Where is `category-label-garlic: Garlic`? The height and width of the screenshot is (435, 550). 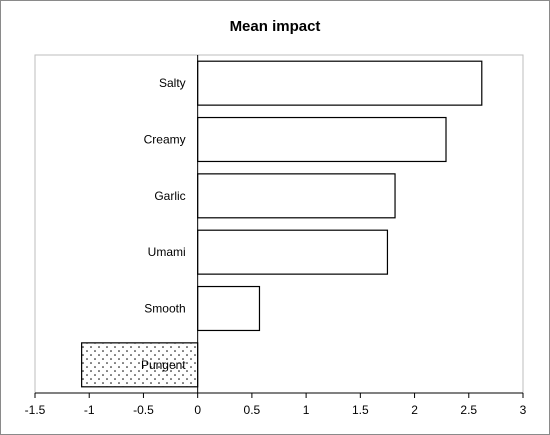
category-label-garlic: Garlic is located at coordinates (169, 196).